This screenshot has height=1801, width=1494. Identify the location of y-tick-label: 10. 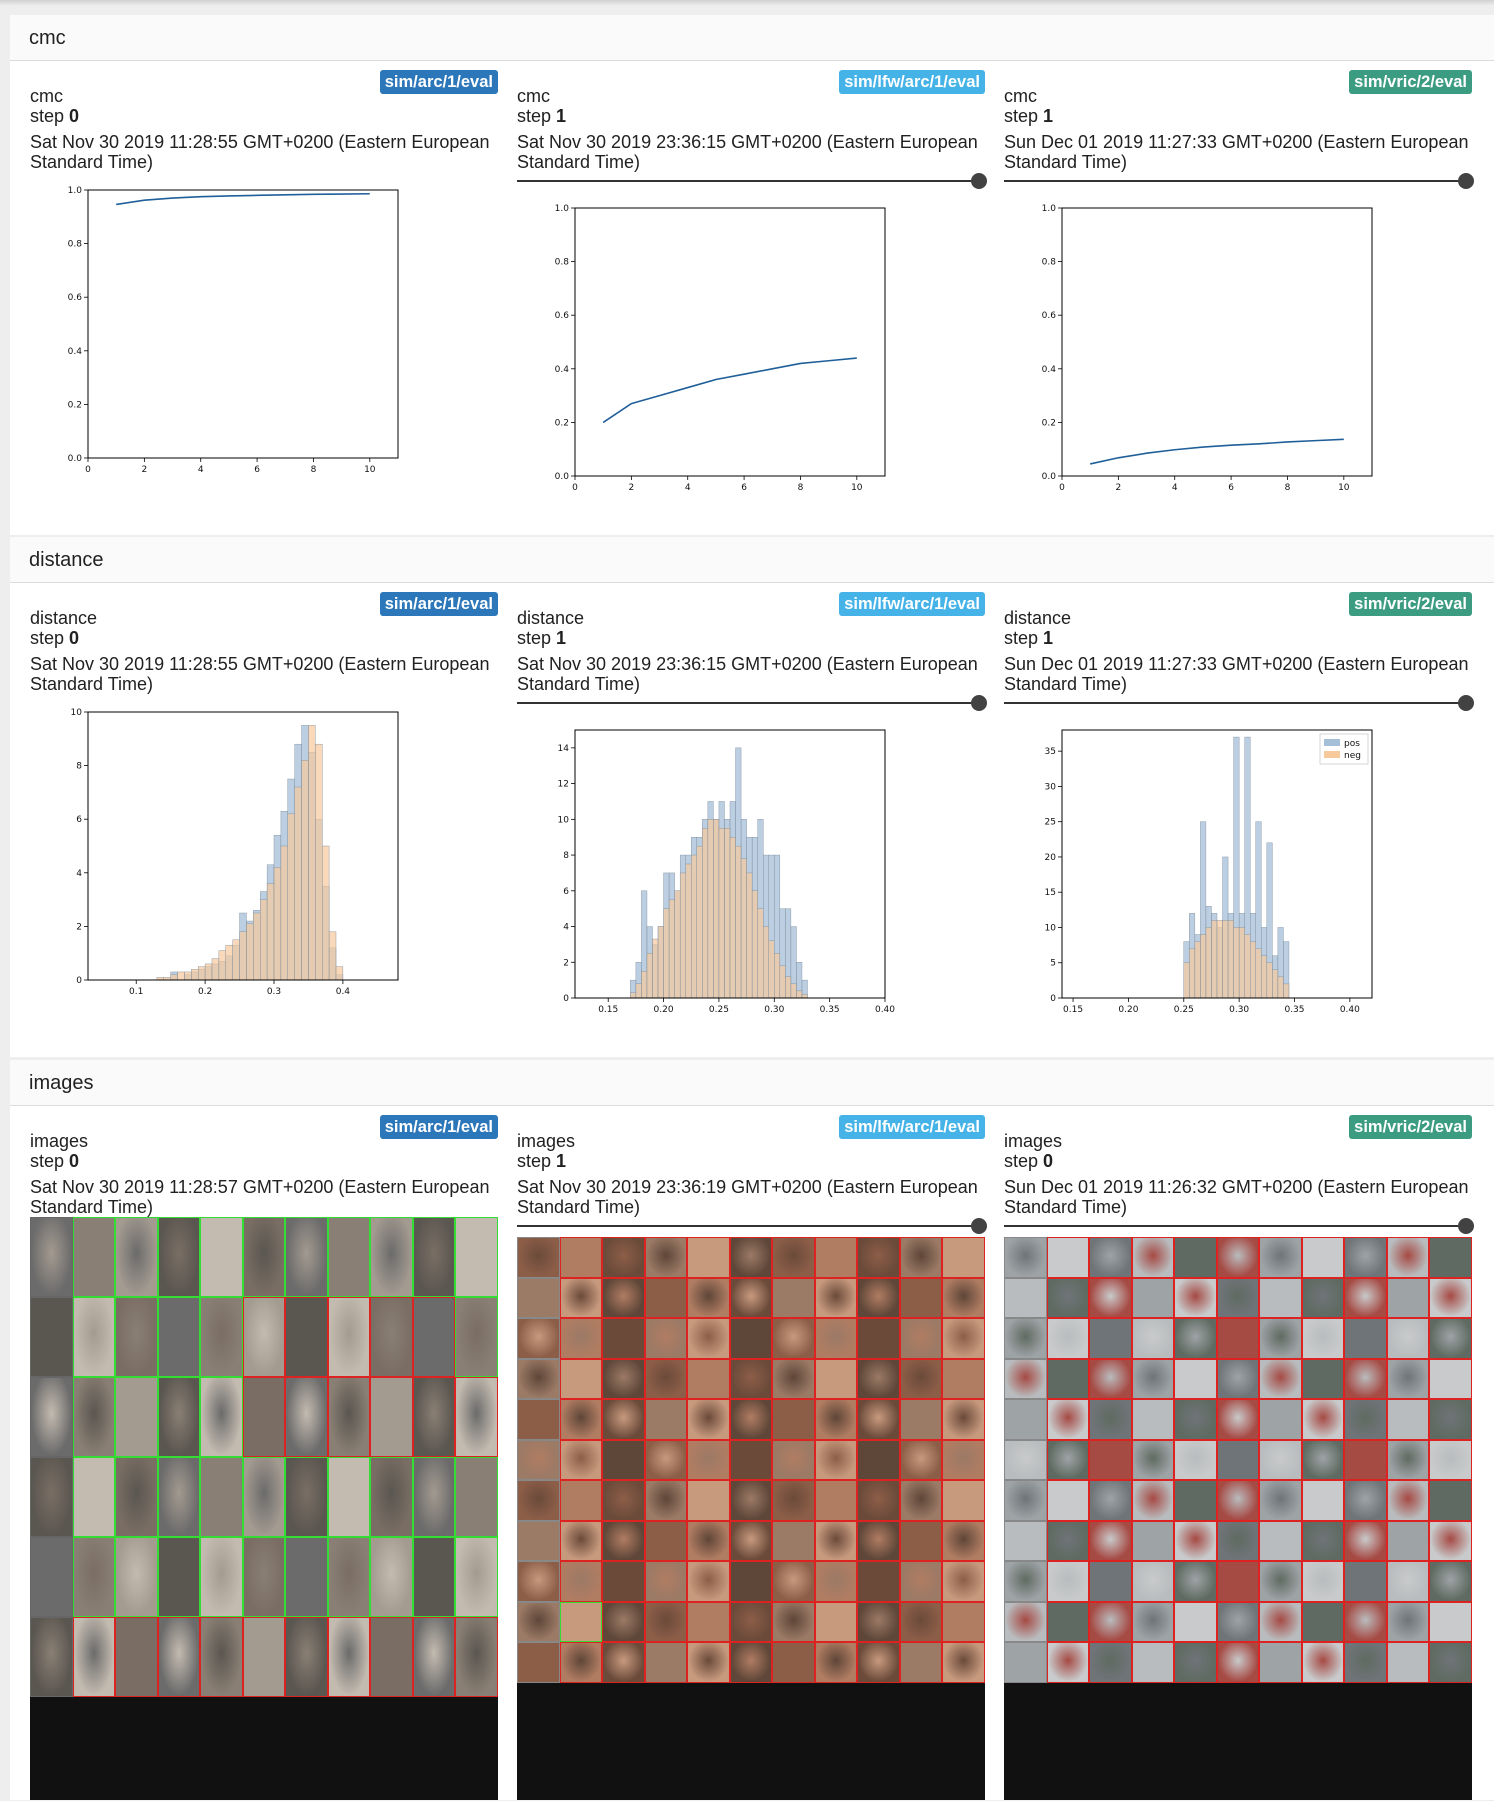
(77, 713).